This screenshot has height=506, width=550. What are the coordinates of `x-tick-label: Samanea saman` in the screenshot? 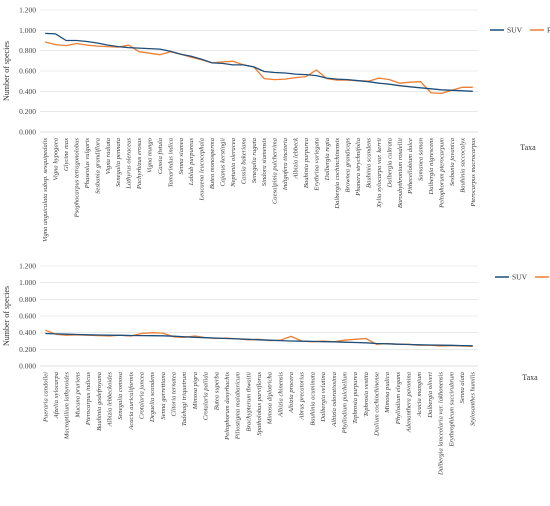 It's located at (421, 159).